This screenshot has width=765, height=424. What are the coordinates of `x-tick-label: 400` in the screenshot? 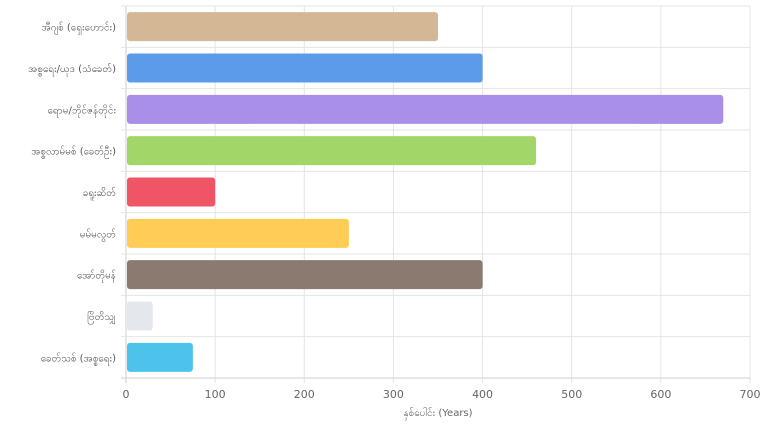 It's located at (482, 394).